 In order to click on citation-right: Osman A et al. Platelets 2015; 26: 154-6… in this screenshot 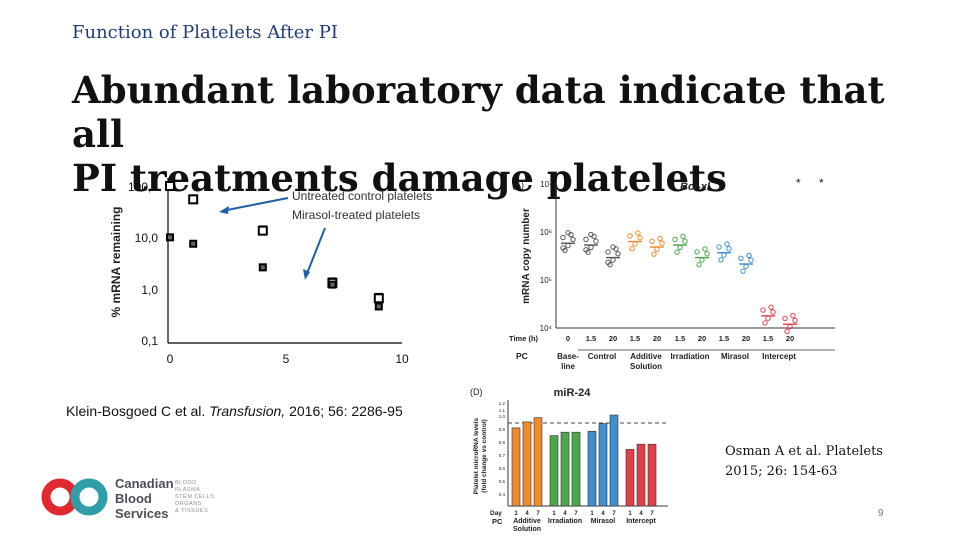, I will do `click(804, 462)`.